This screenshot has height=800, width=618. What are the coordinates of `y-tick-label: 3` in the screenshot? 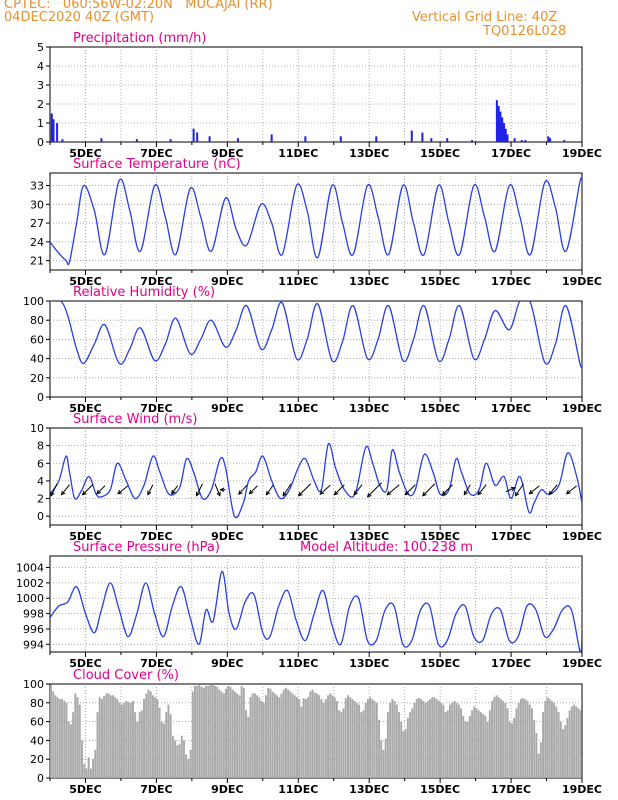 It's located at (40, 85).